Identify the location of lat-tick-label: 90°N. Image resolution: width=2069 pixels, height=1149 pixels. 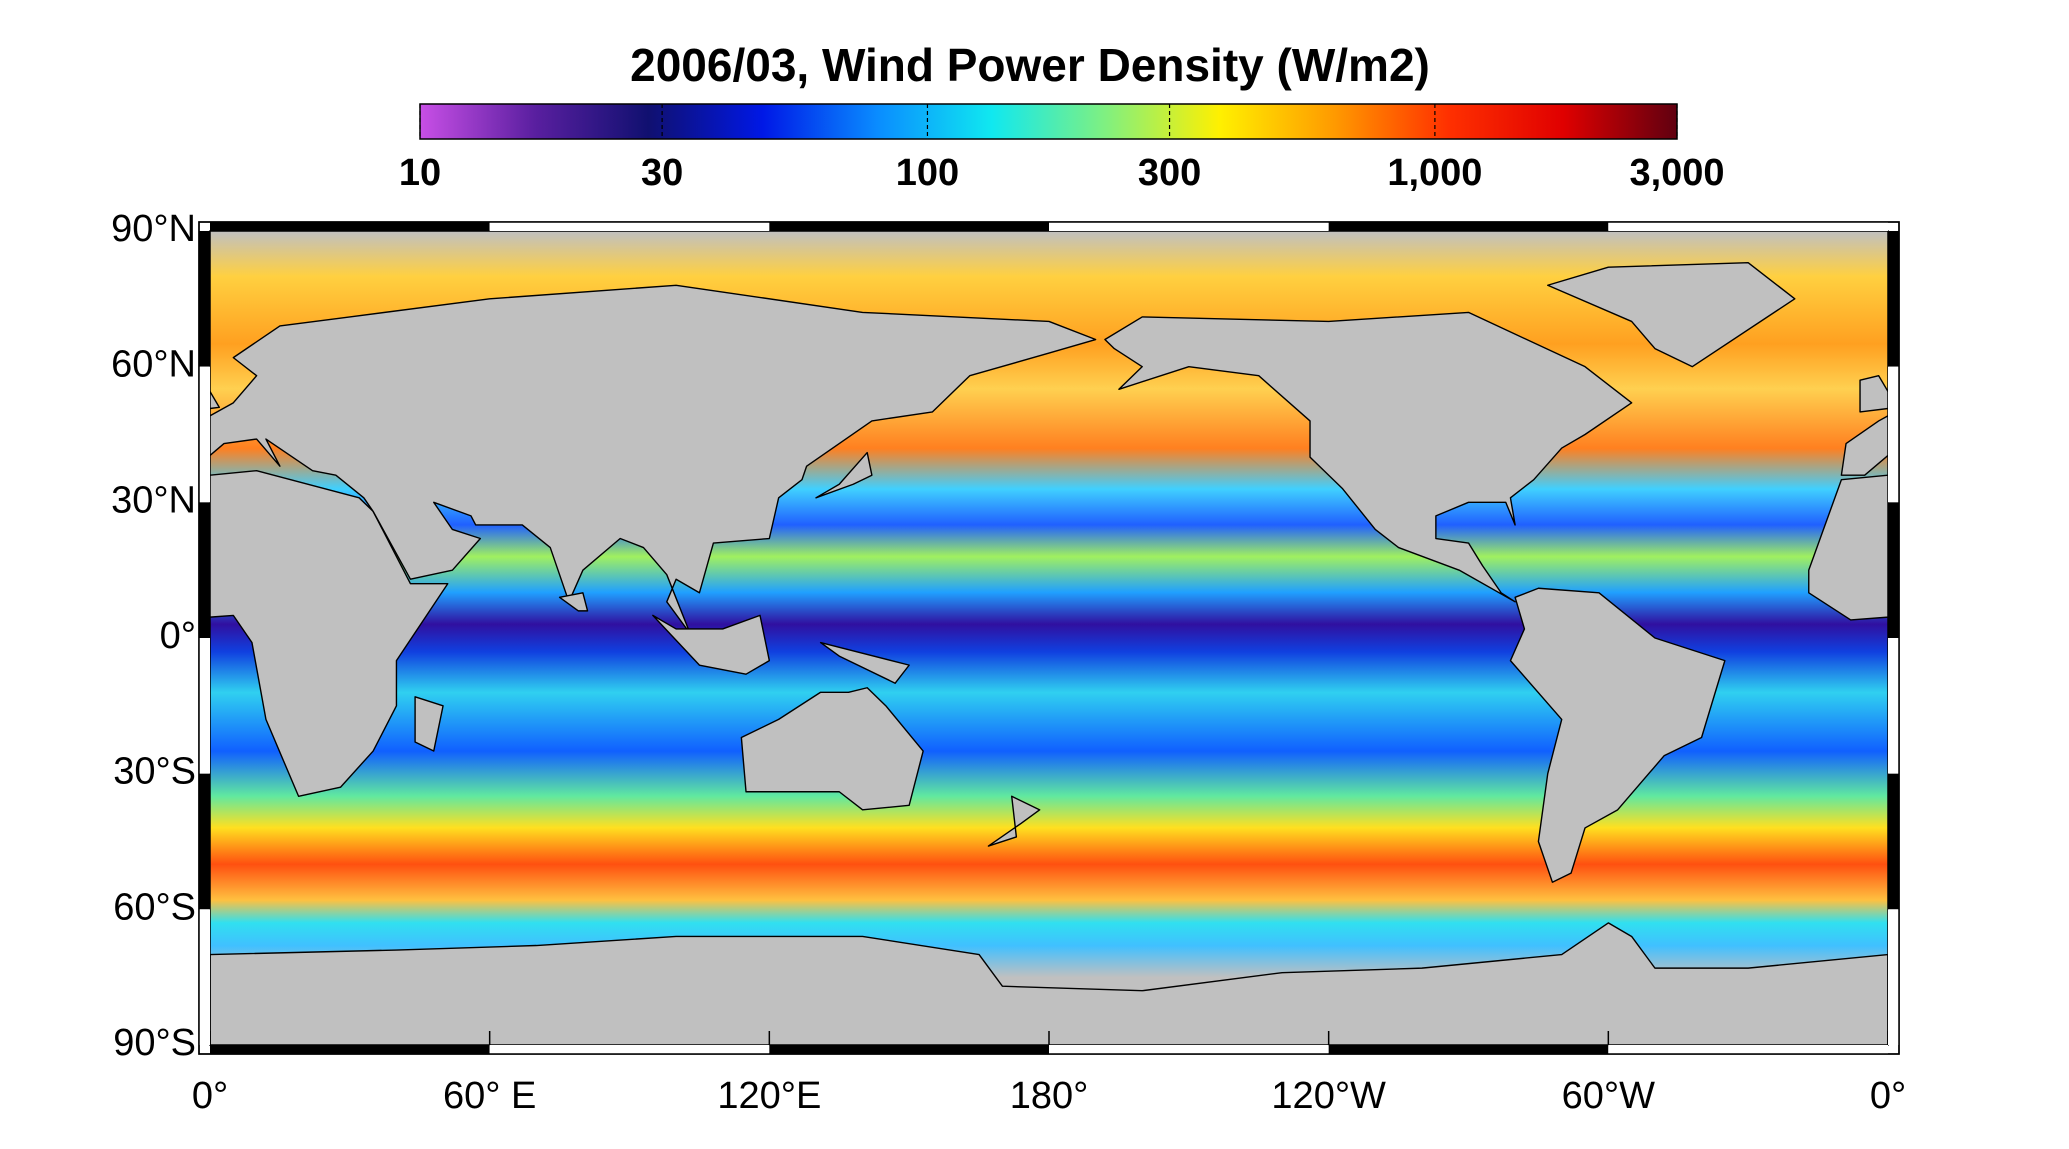
(153, 229).